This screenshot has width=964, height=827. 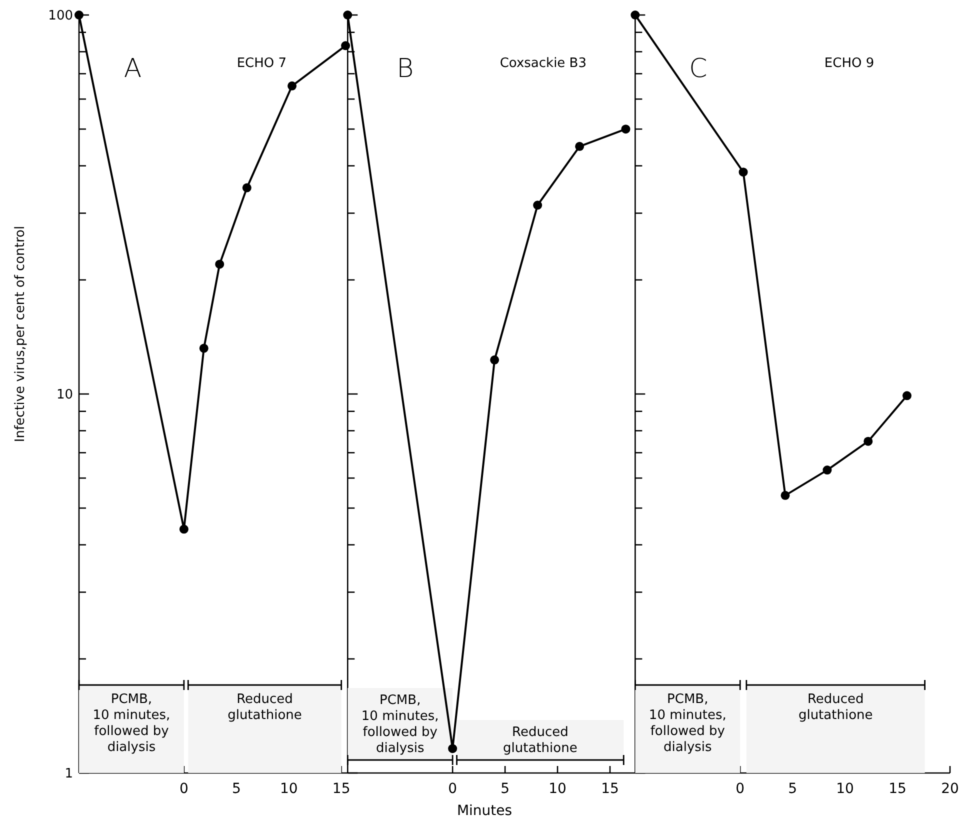 I want to click on text: C, so click(x=698, y=69).